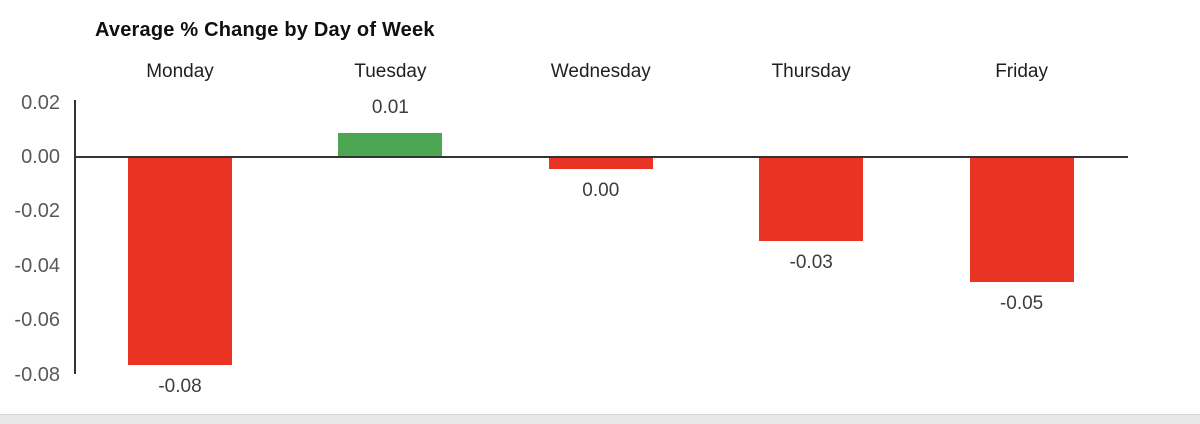 The image size is (1200, 424). What do you see at coordinates (75, 237) in the screenshot?
I see `y-axis-line` at bounding box center [75, 237].